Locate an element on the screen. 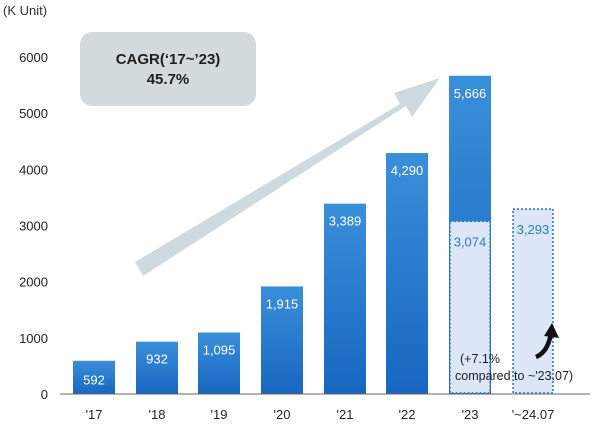  cagr-title: CAGR(‘17~’23) is located at coordinates (168, 59).